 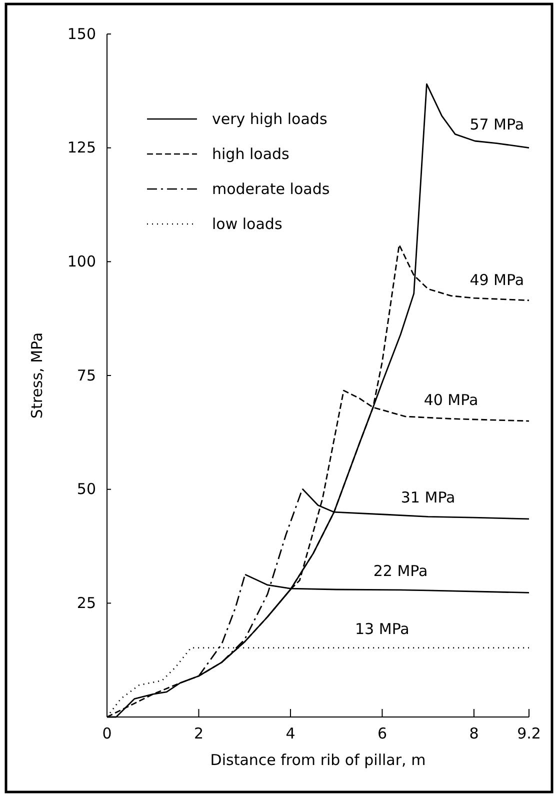 What do you see at coordinates (107, 733) in the screenshot?
I see `x-tick-label: 0` at bounding box center [107, 733].